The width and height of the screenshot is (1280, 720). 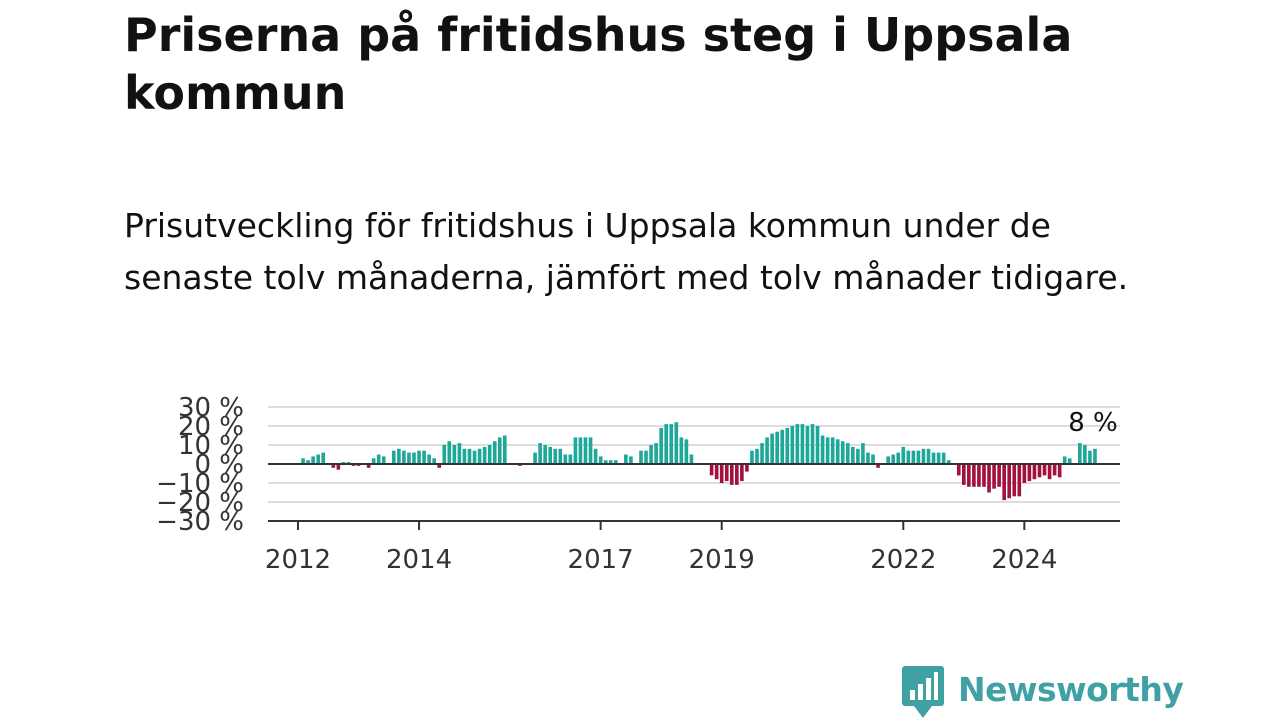 I want to click on end-value-label: 8 %, so click(x=1093, y=423).